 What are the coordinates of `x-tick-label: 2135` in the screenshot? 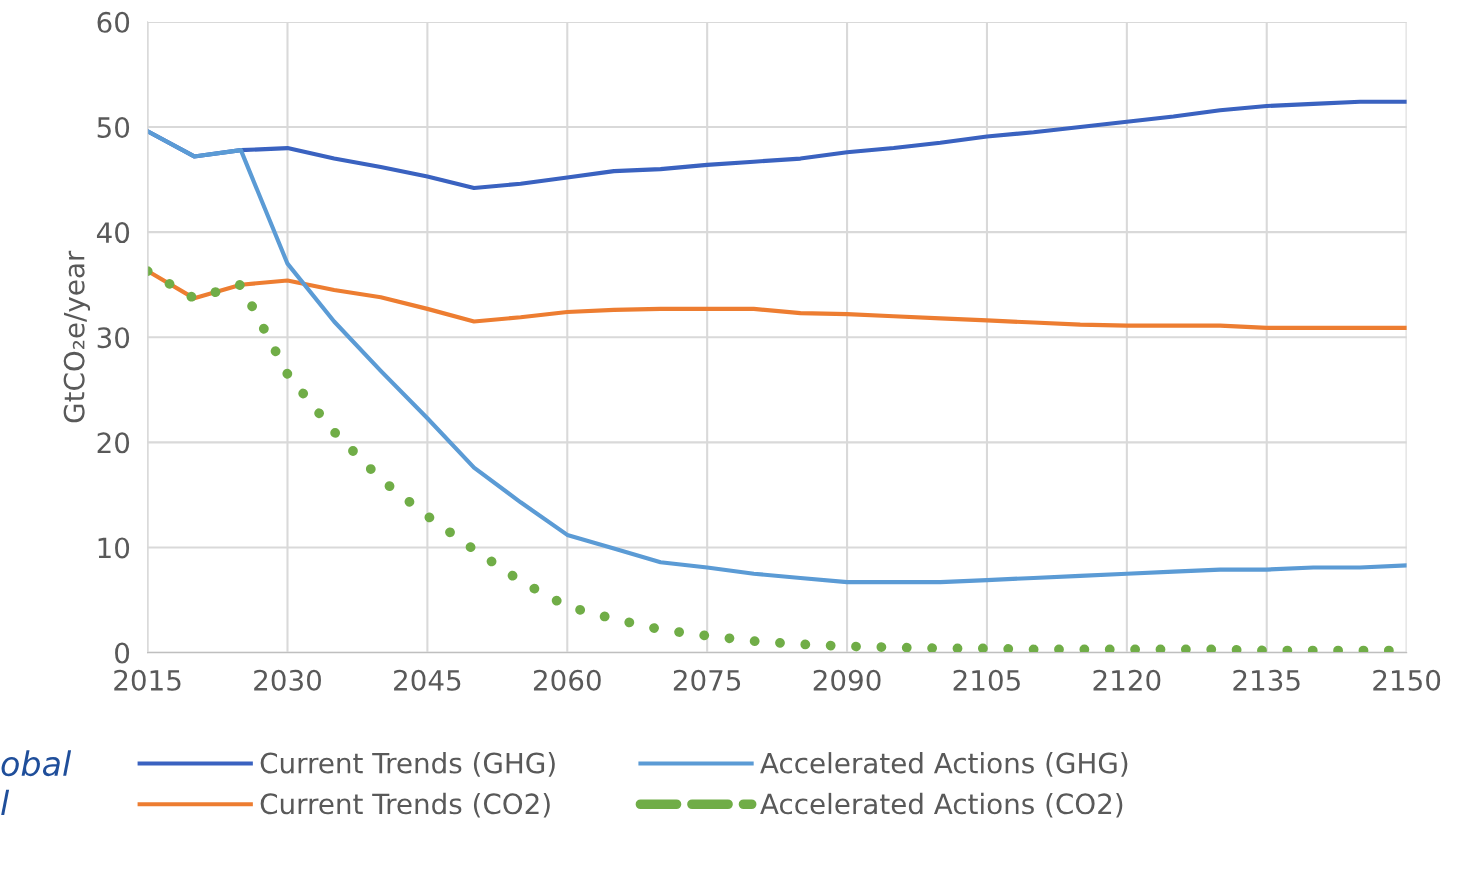 It's located at (1266, 680).